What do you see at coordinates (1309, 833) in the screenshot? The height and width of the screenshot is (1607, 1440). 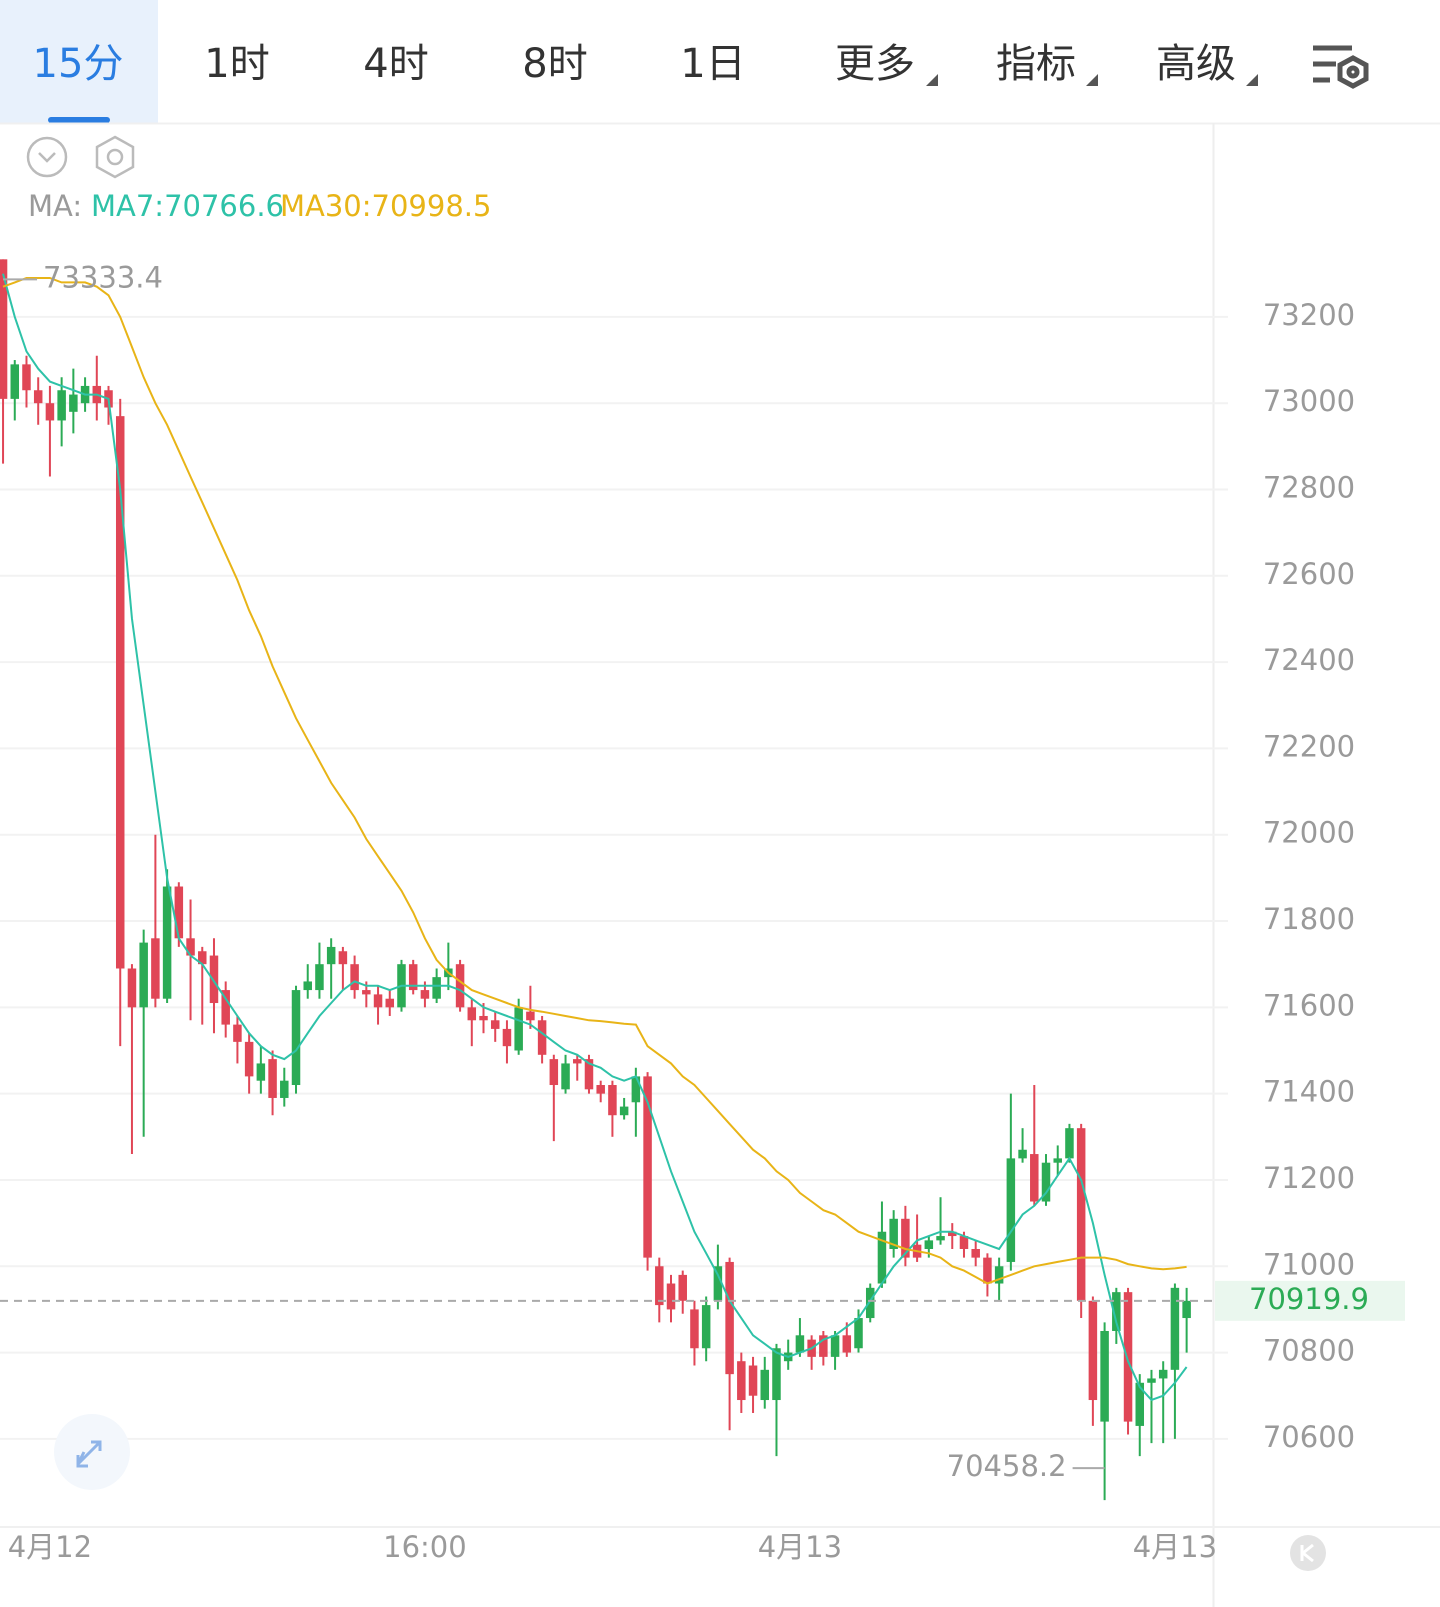 I see `y-tick-label: 72000` at bounding box center [1309, 833].